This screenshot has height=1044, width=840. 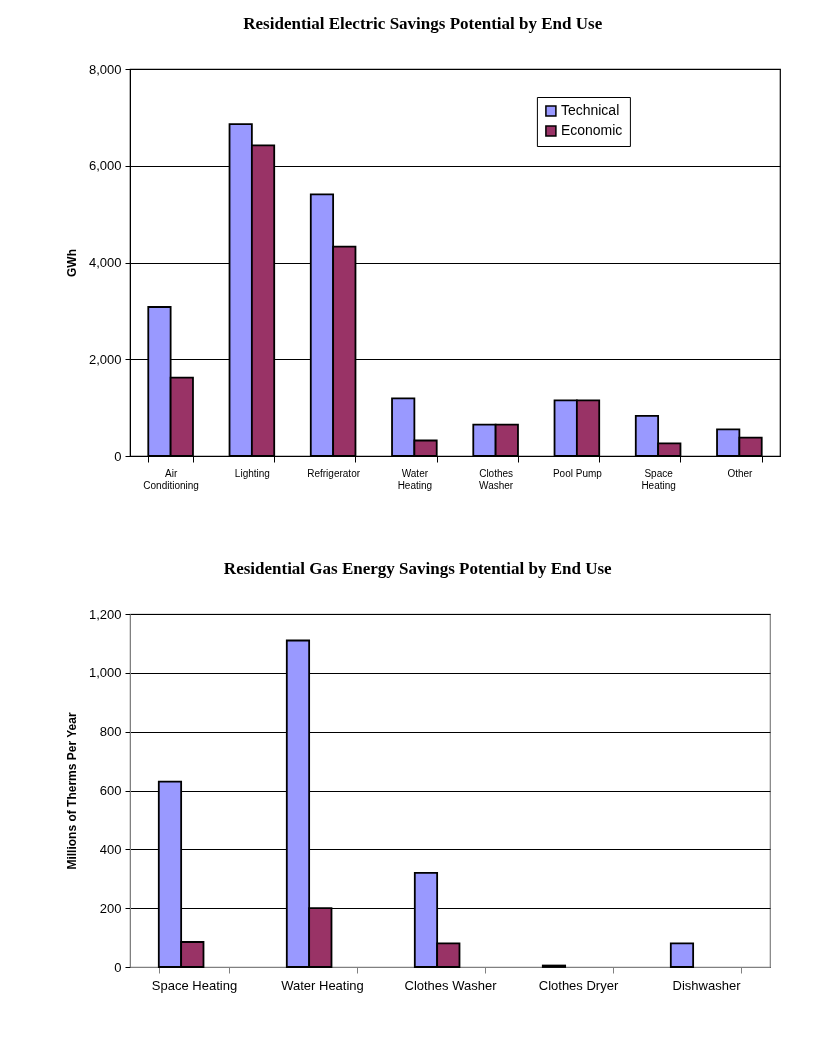 I want to click on x-tick-label: Other, so click(x=740, y=473).